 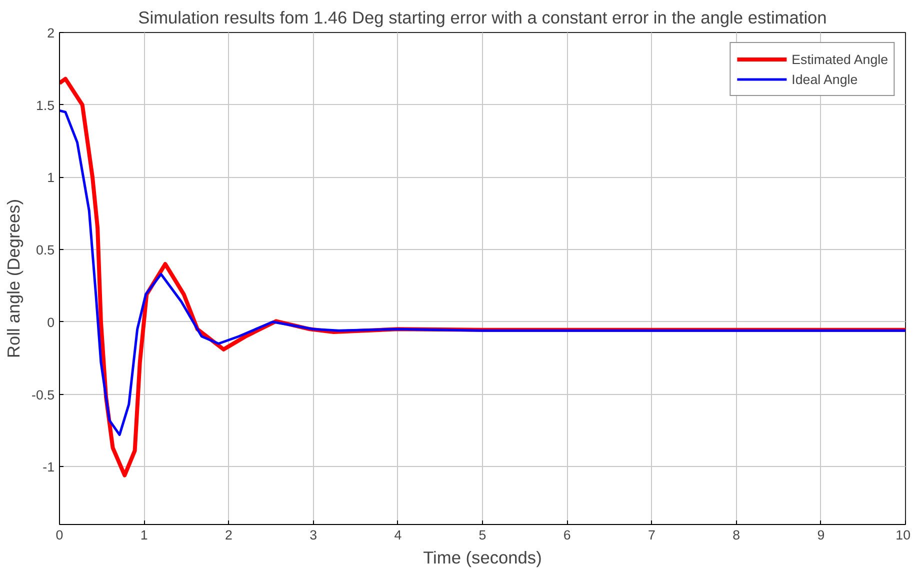 What do you see at coordinates (45, 250) in the screenshot?
I see `y-tick-label: 0.5` at bounding box center [45, 250].